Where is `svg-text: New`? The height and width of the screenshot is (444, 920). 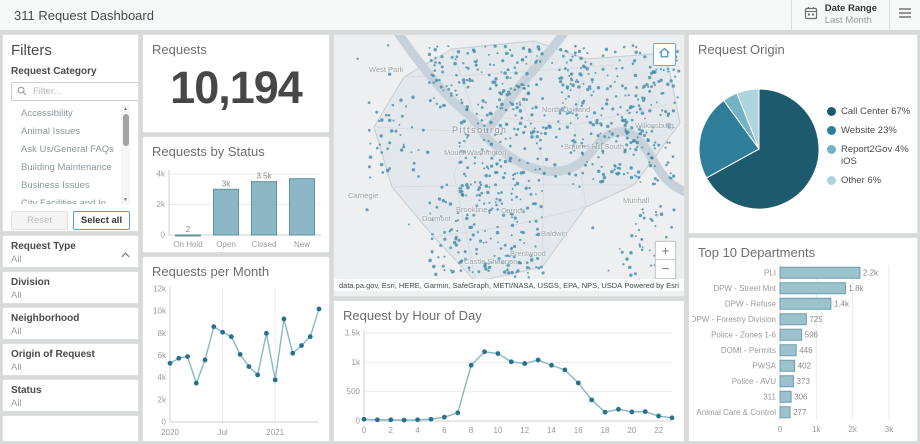
svg-text: New is located at coordinates (302, 244).